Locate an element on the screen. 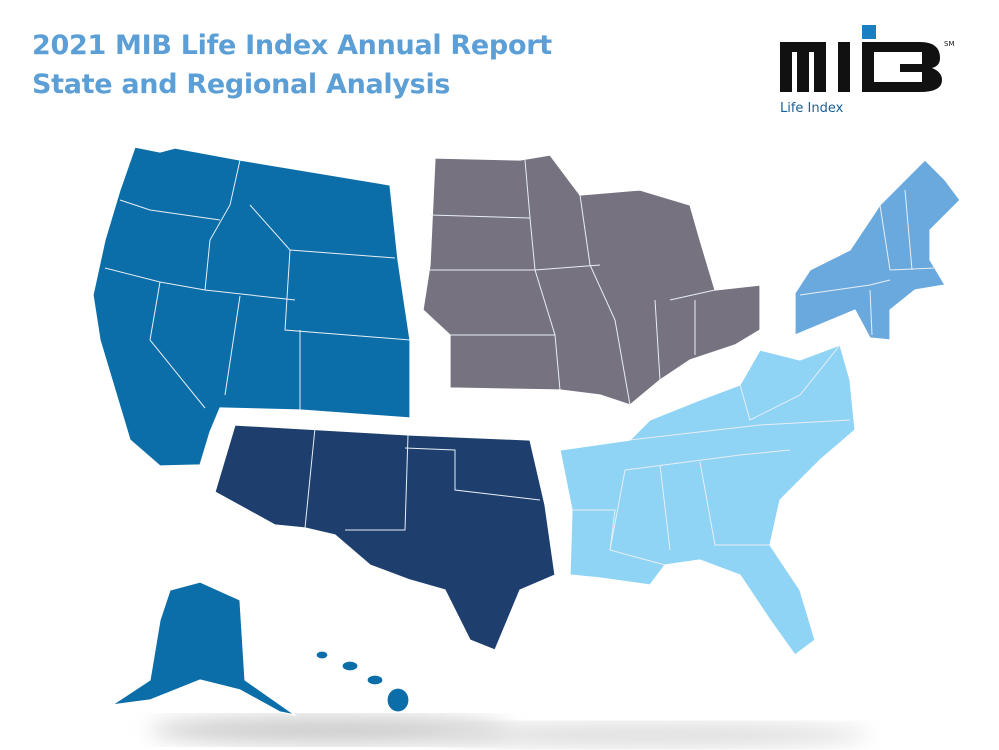  subtitle: State and Regional Analysis is located at coordinates (241, 84).